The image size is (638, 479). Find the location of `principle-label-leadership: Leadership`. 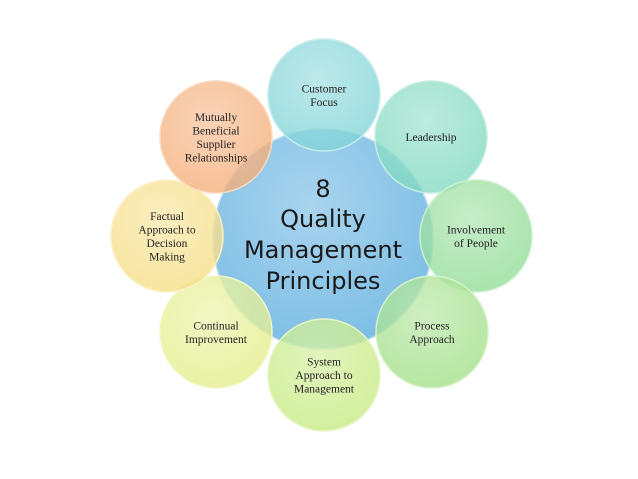

principle-label-leadership: Leadership is located at coordinates (430, 138).